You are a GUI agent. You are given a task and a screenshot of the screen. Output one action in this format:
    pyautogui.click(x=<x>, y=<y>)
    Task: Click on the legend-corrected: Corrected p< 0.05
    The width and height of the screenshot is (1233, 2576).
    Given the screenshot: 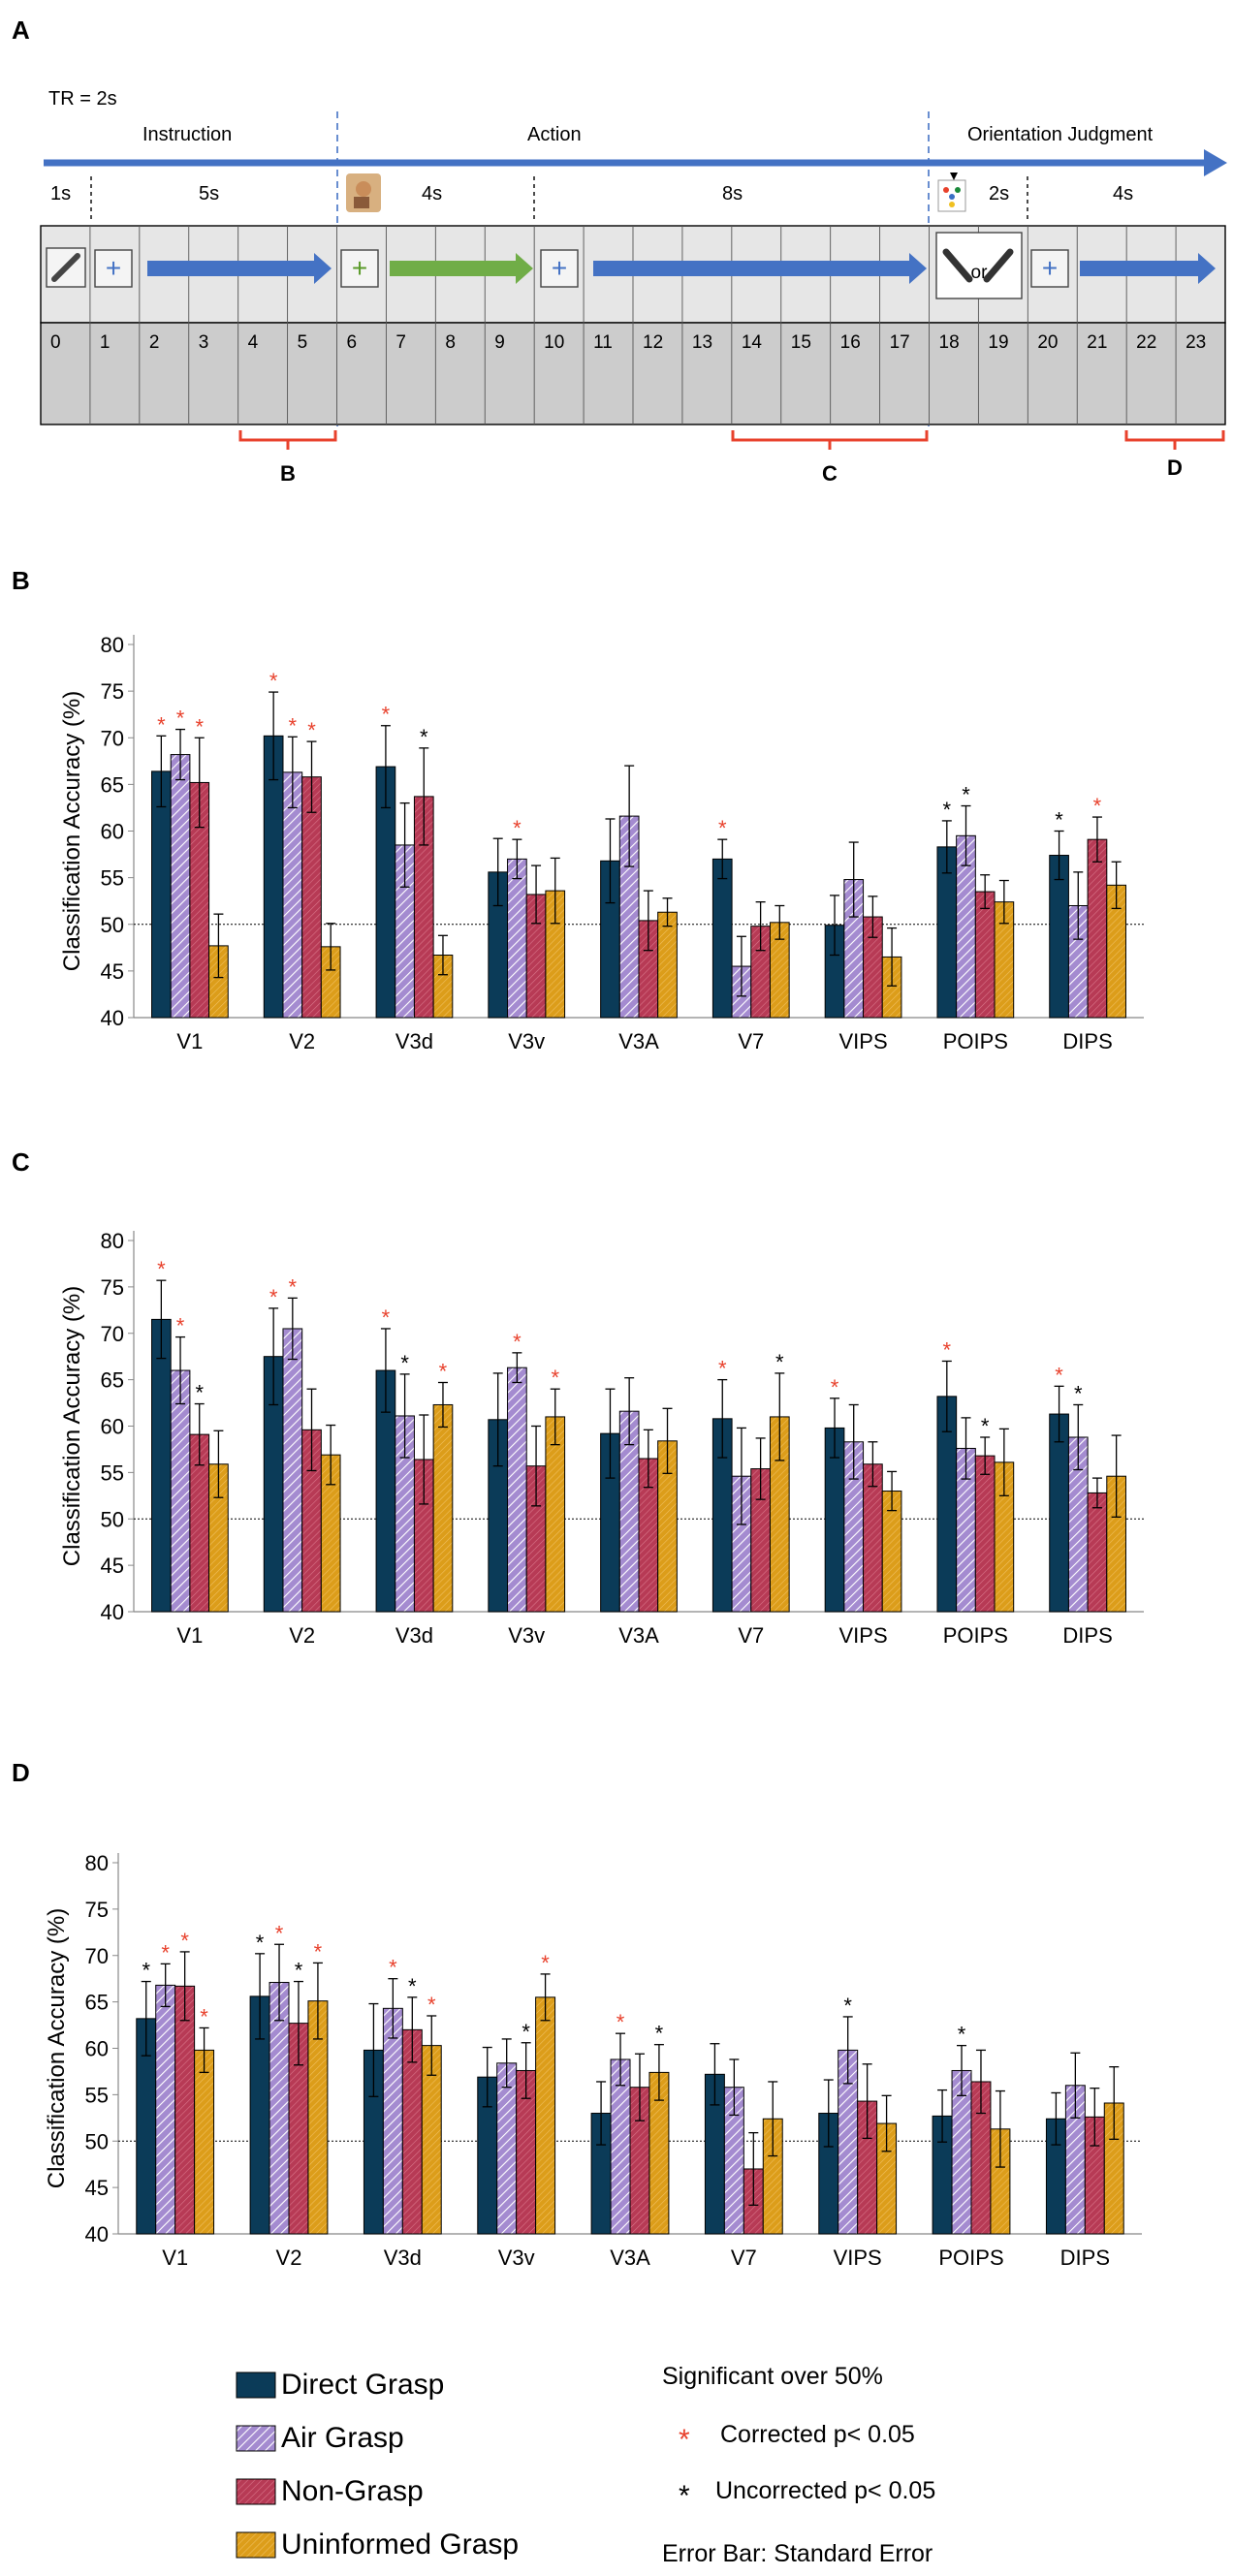 What is the action you would take?
    pyautogui.click(x=817, y=2434)
    